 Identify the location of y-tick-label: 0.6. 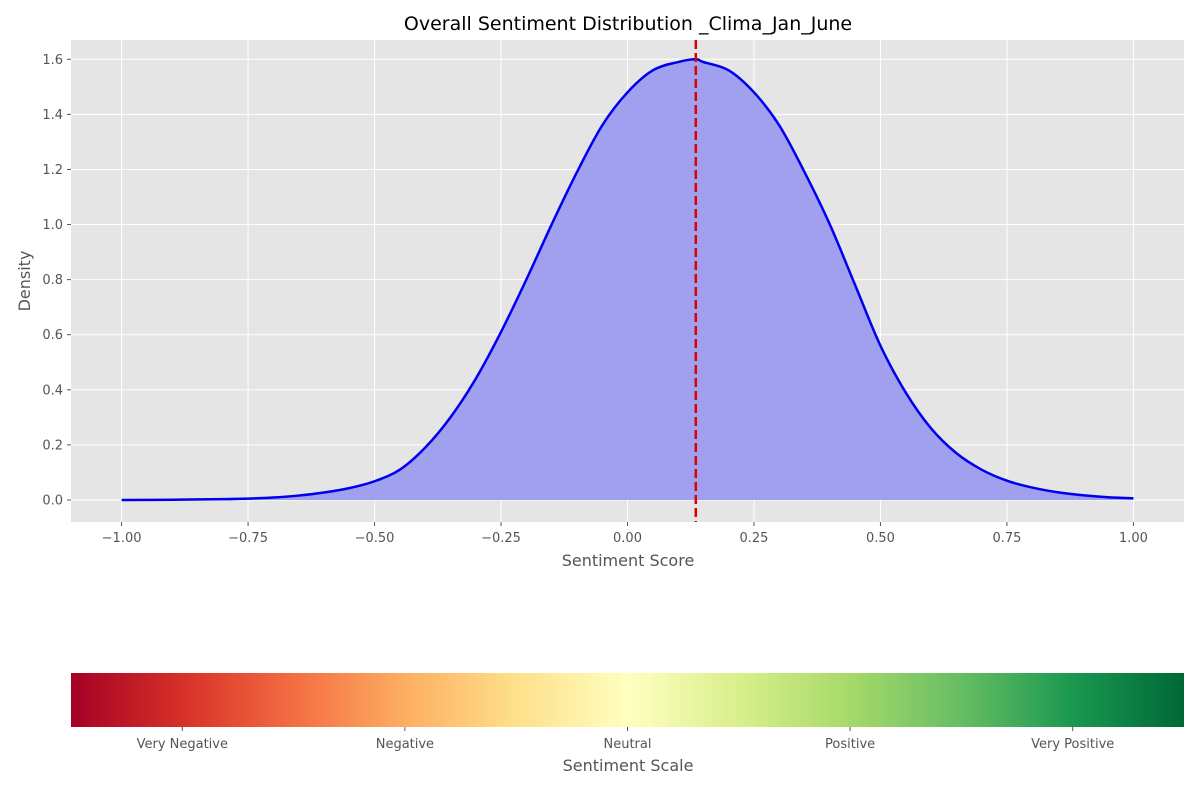
(52, 335).